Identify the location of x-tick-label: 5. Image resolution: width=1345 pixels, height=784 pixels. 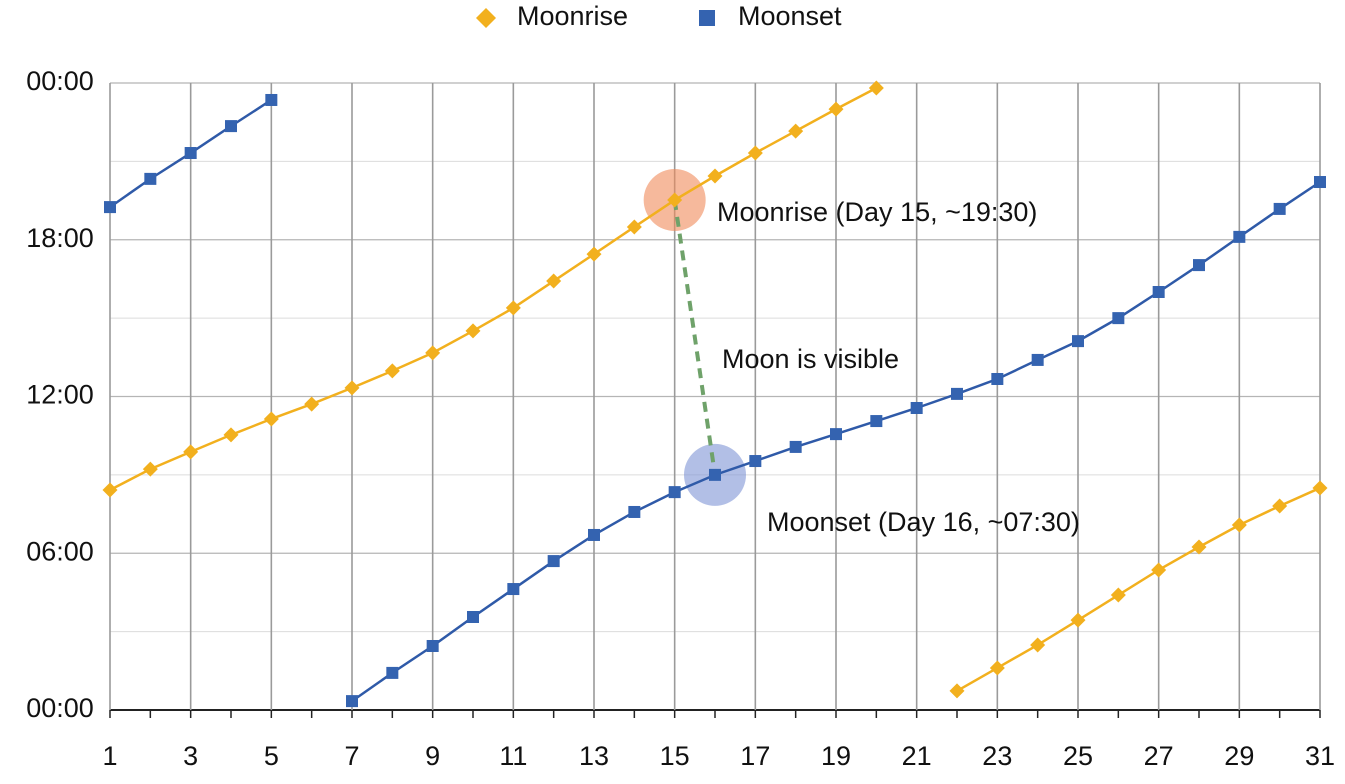
(271, 756).